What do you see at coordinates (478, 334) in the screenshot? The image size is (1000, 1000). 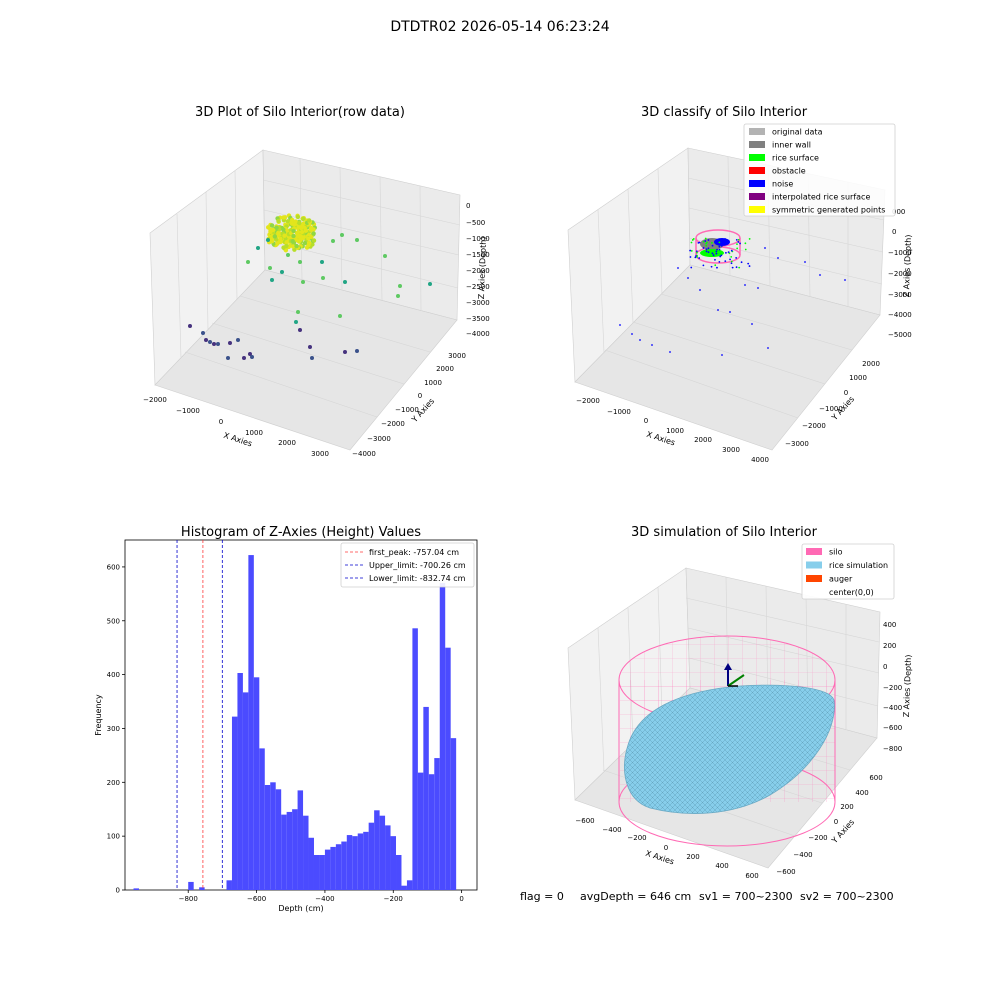 I see `raw-ztick-8: −4000` at bounding box center [478, 334].